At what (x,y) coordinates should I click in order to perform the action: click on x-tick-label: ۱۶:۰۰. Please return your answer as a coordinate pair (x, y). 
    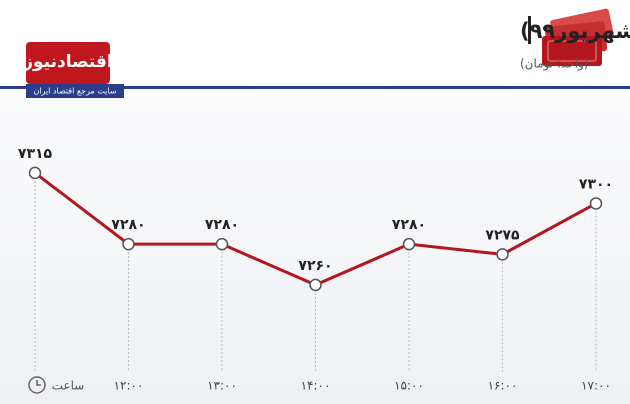
    Looking at the image, I should click on (503, 386).